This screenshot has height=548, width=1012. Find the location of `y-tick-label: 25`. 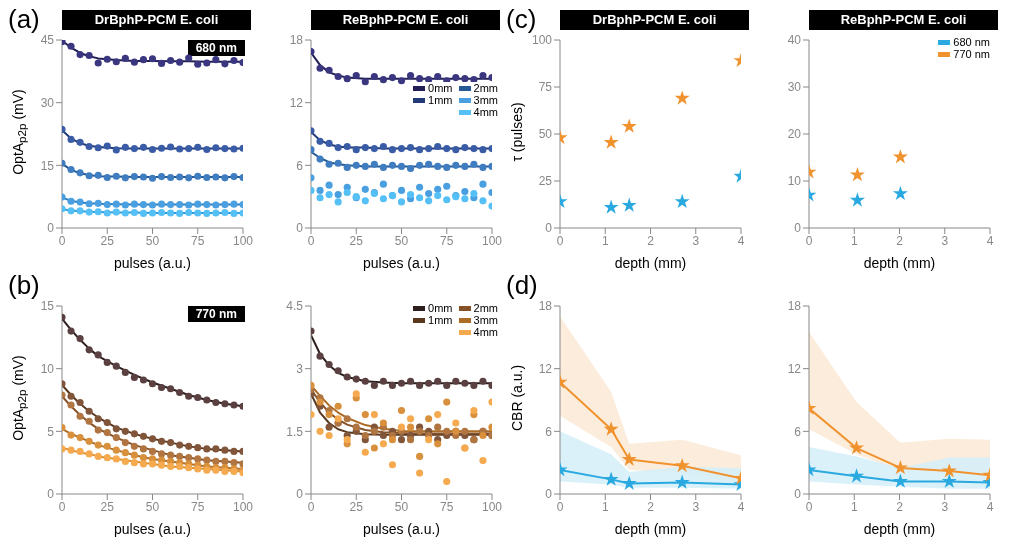

y-tick-label: 25 is located at coordinates (545, 181).